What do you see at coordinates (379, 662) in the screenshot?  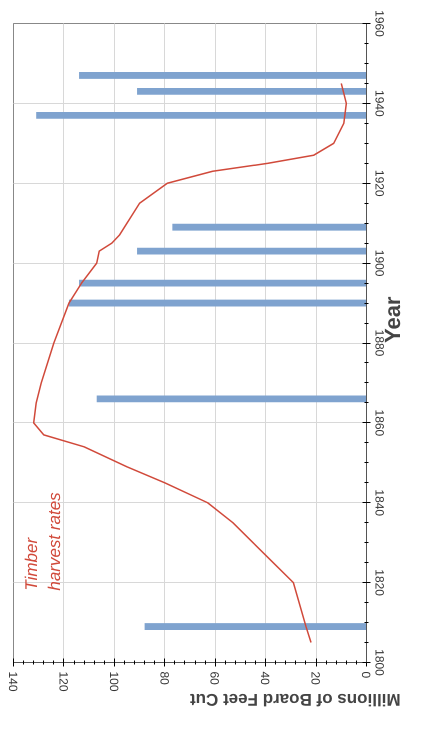 I see `y-tick-label: 1800` at bounding box center [379, 662].